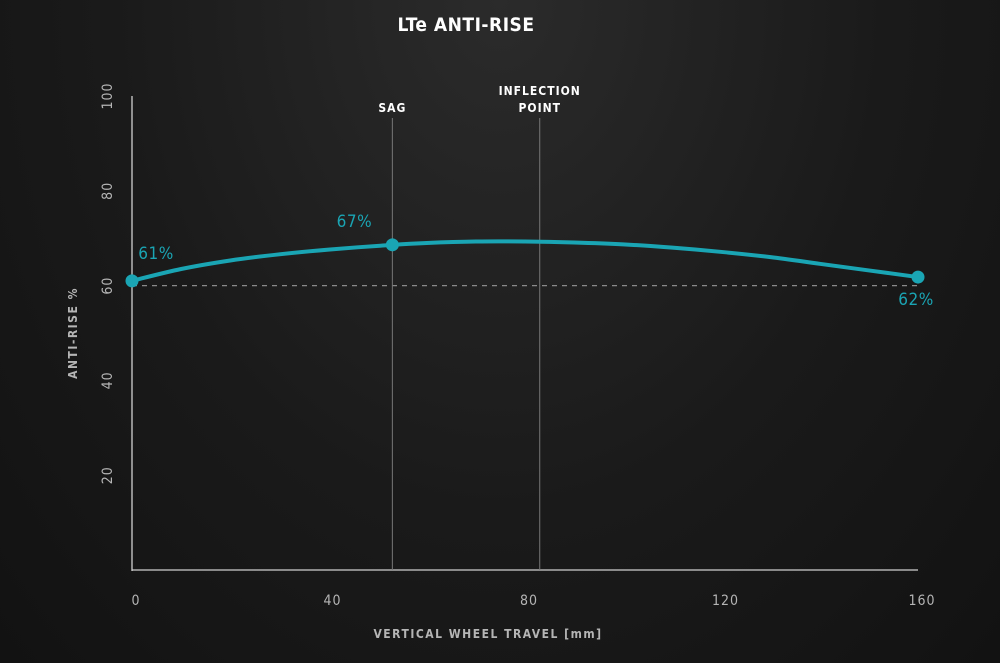  What do you see at coordinates (135, 601) in the screenshot?
I see `x-tick-label: 0` at bounding box center [135, 601].